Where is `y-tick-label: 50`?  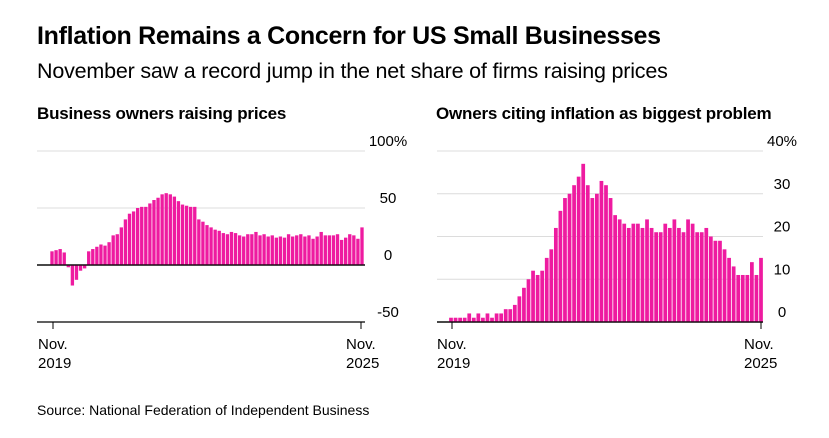 y-tick-label: 50 is located at coordinates (388, 198).